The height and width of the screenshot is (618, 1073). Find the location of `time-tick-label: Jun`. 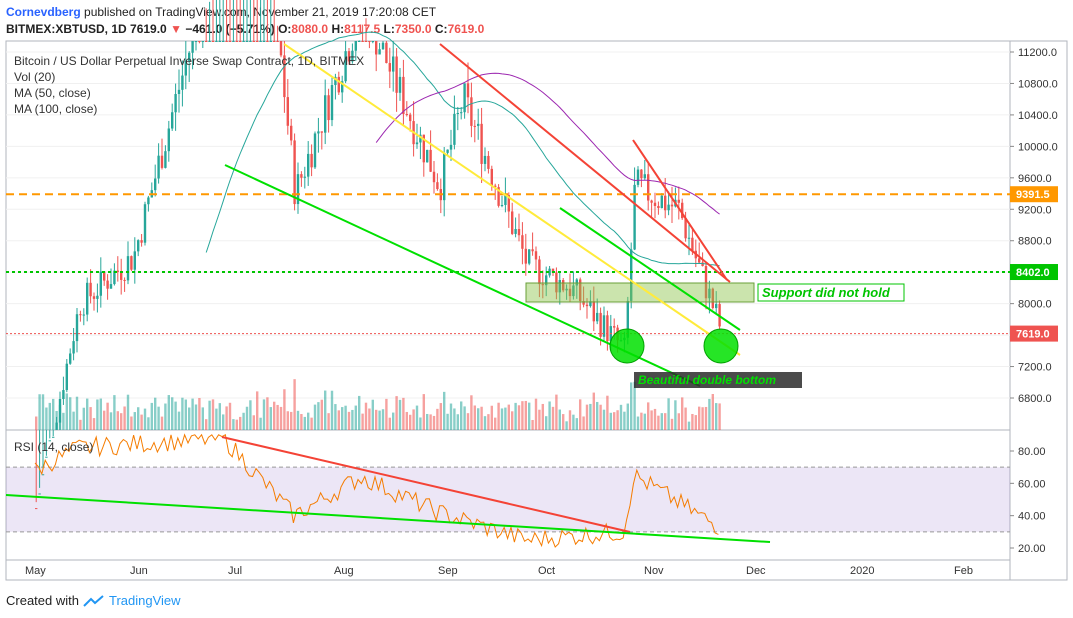

time-tick-label: Jun is located at coordinates (139, 571).